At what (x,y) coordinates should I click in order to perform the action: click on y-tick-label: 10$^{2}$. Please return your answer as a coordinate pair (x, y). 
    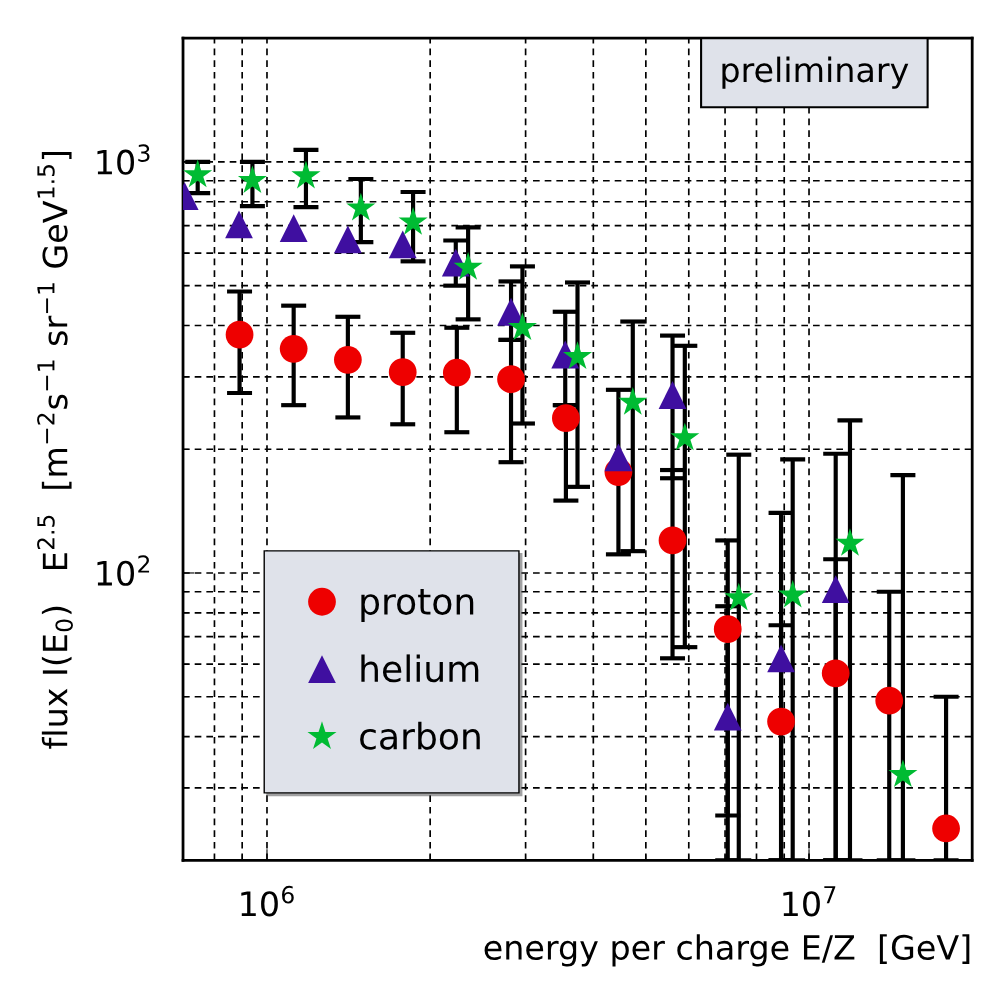
    Looking at the image, I should click on (123, 570).